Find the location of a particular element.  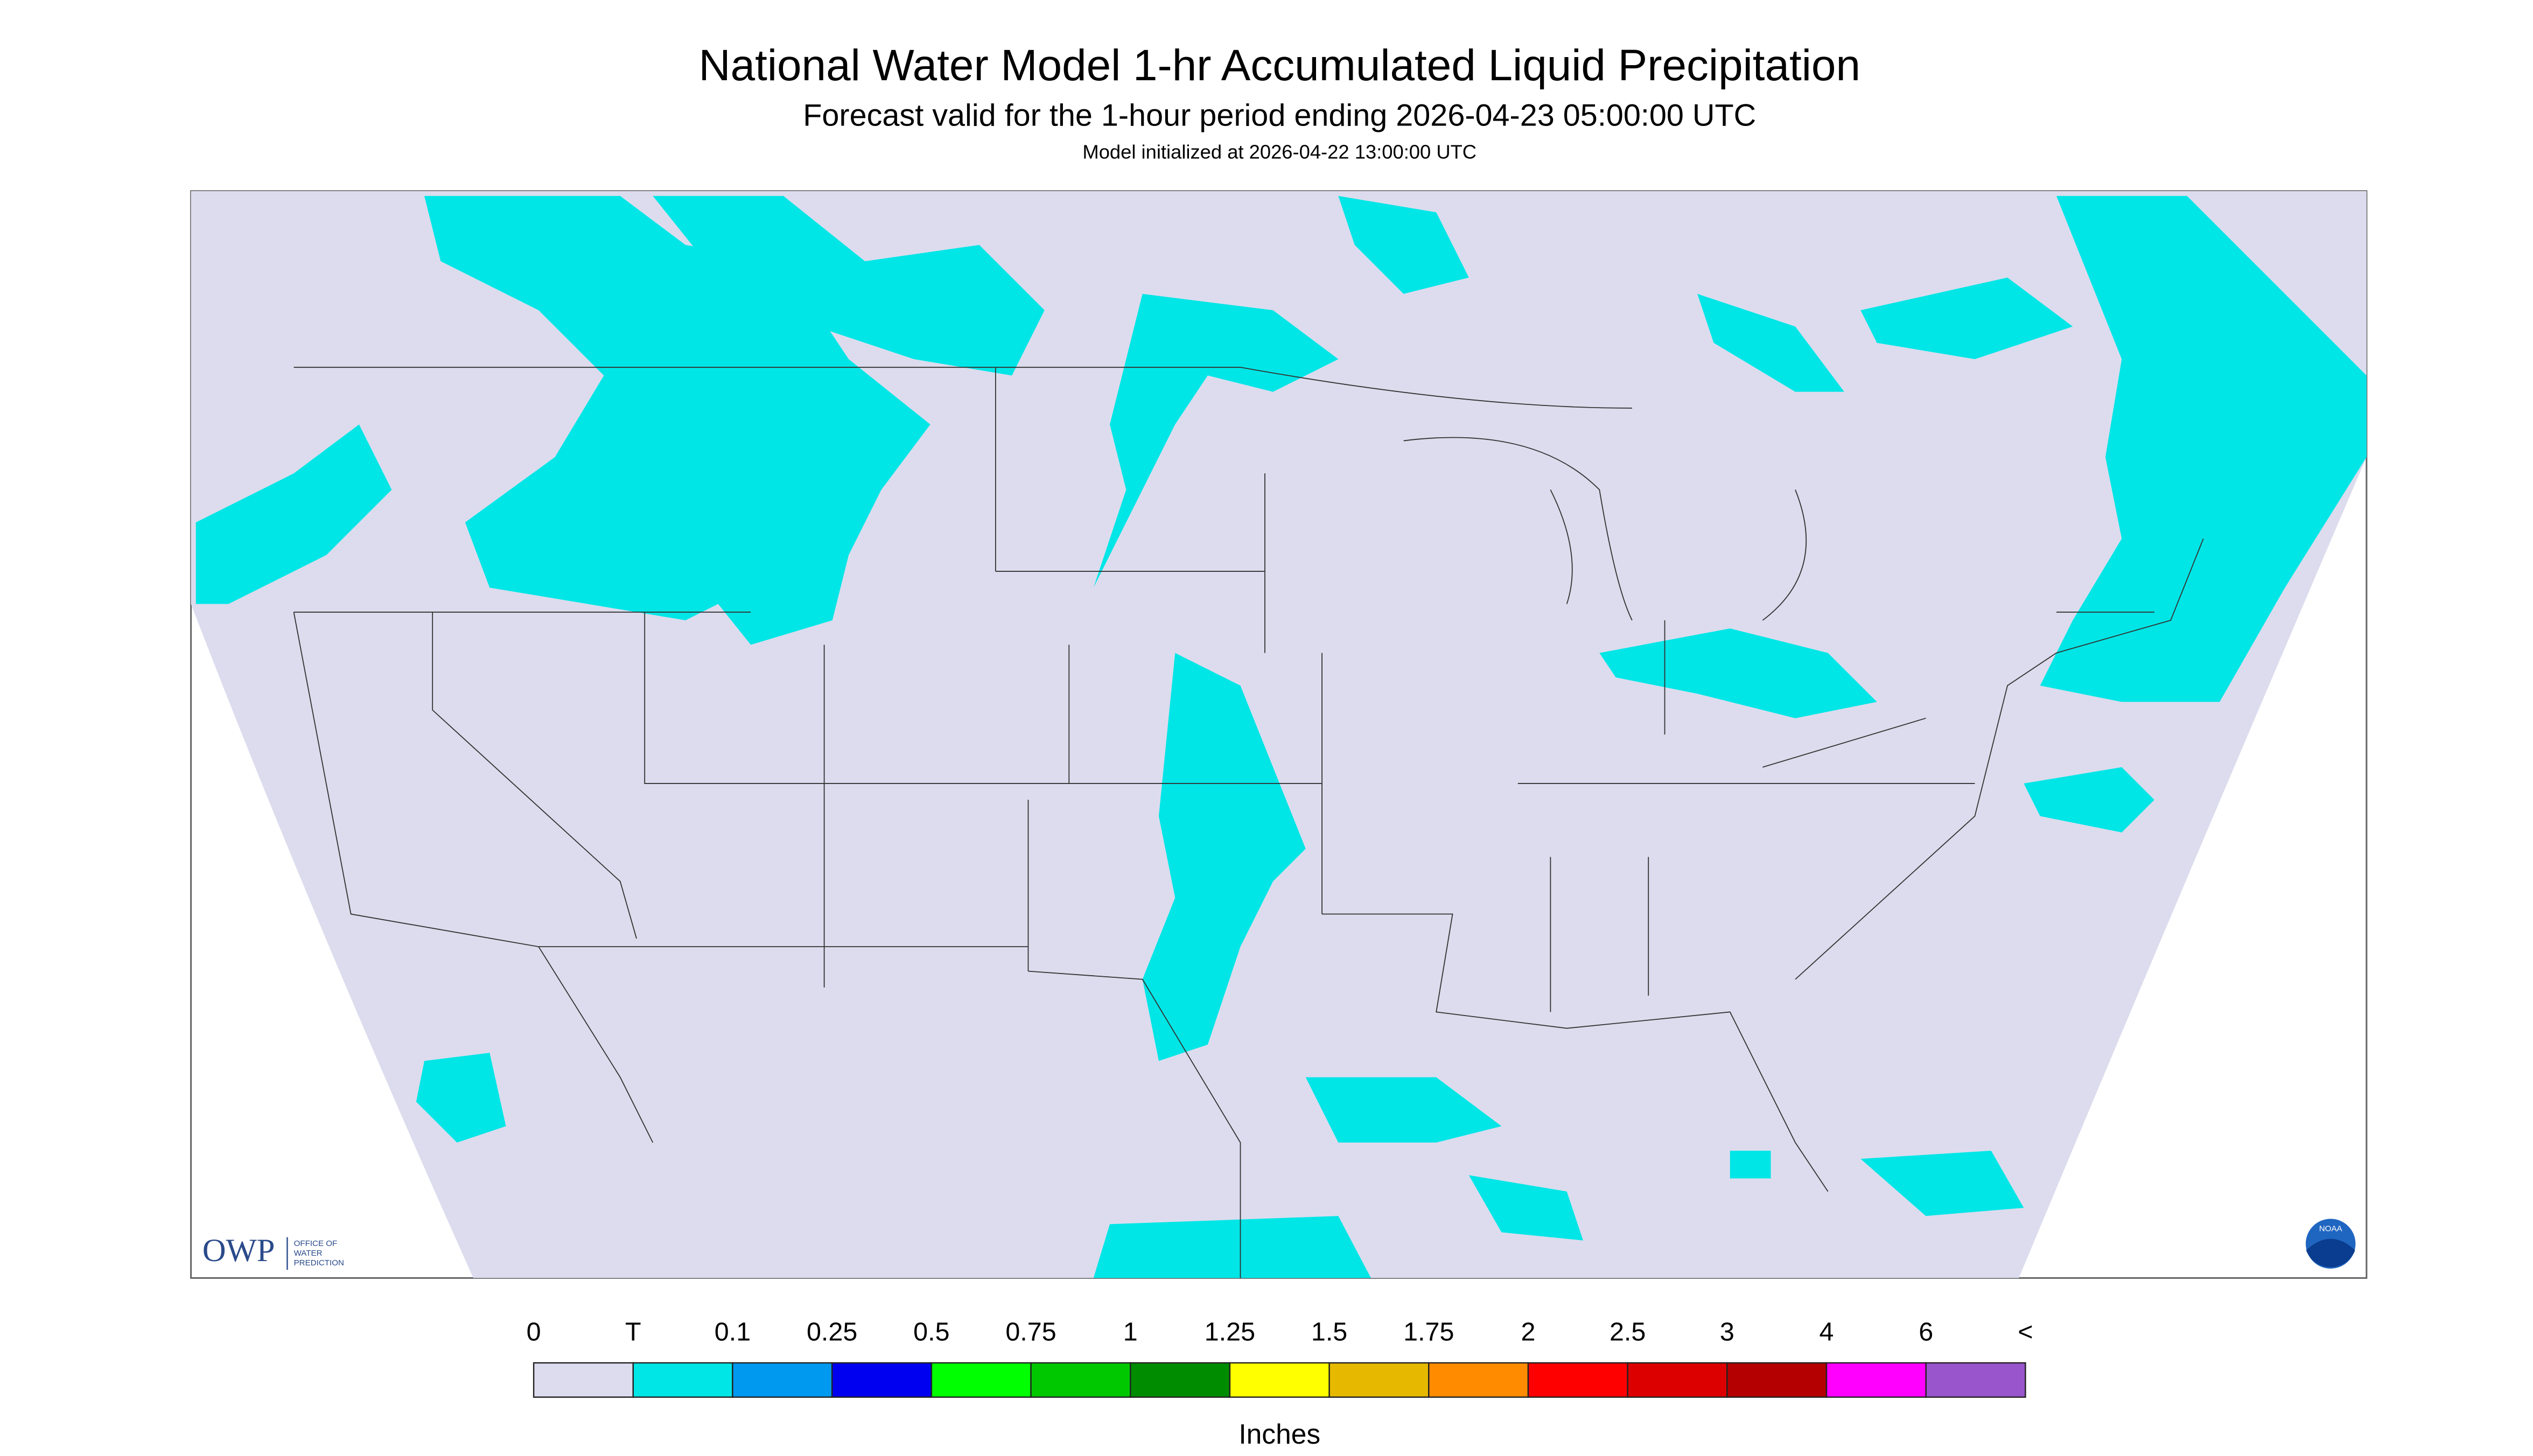

legend-label: 0.1 is located at coordinates (733, 1331).